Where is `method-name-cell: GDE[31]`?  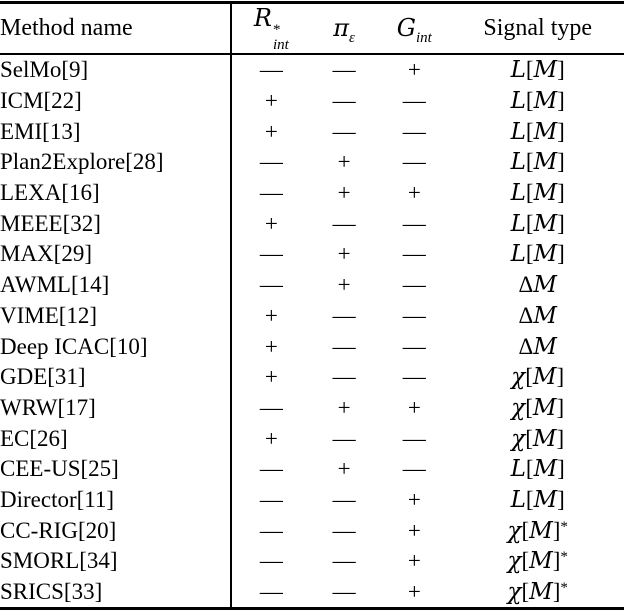 method-name-cell: GDE[31] is located at coordinates (116, 377).